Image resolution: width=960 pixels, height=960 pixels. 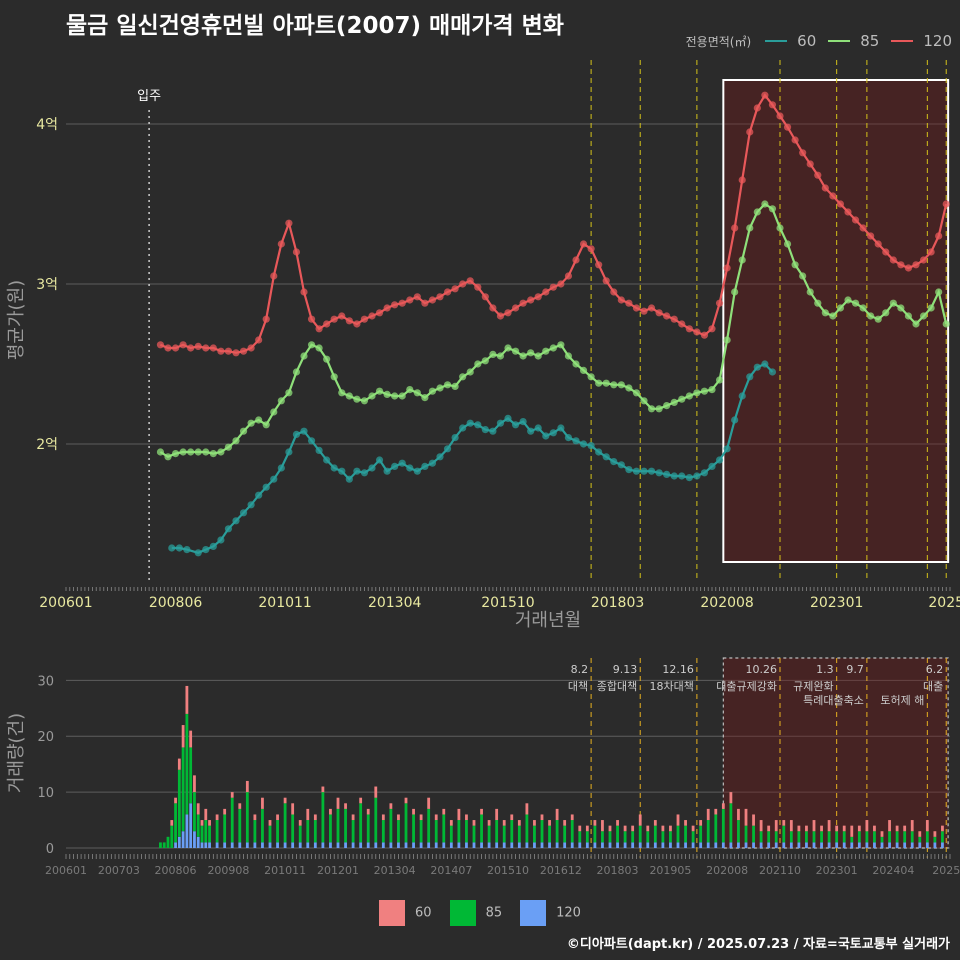 What do you see at coordinates (893, 870) in the screenshot?
I see `volume-x-tick-label: 202404` at bounding box center [893, 870].